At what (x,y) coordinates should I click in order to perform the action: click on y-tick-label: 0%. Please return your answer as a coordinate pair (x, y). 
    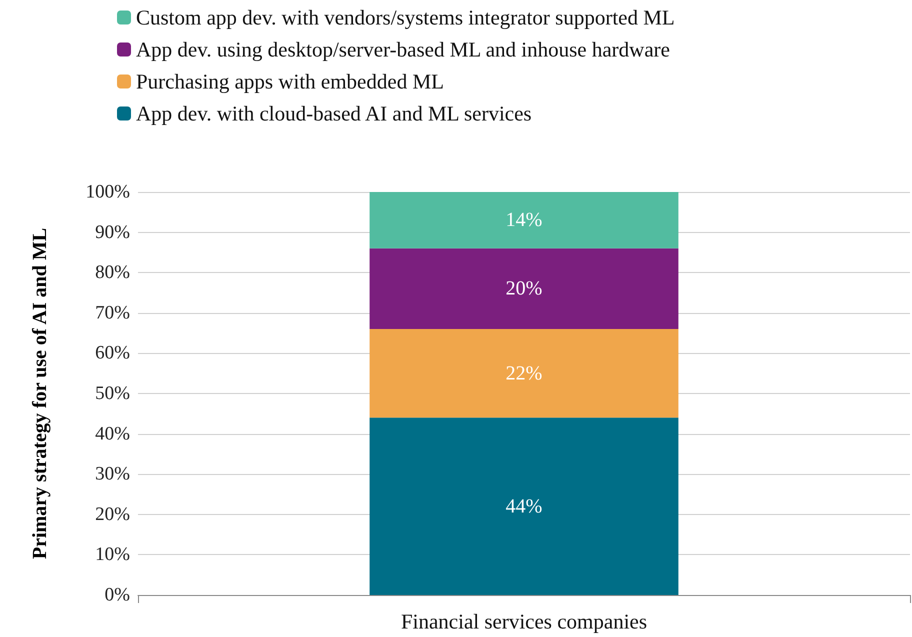
    Looking at the image, I should click on (117, 595).